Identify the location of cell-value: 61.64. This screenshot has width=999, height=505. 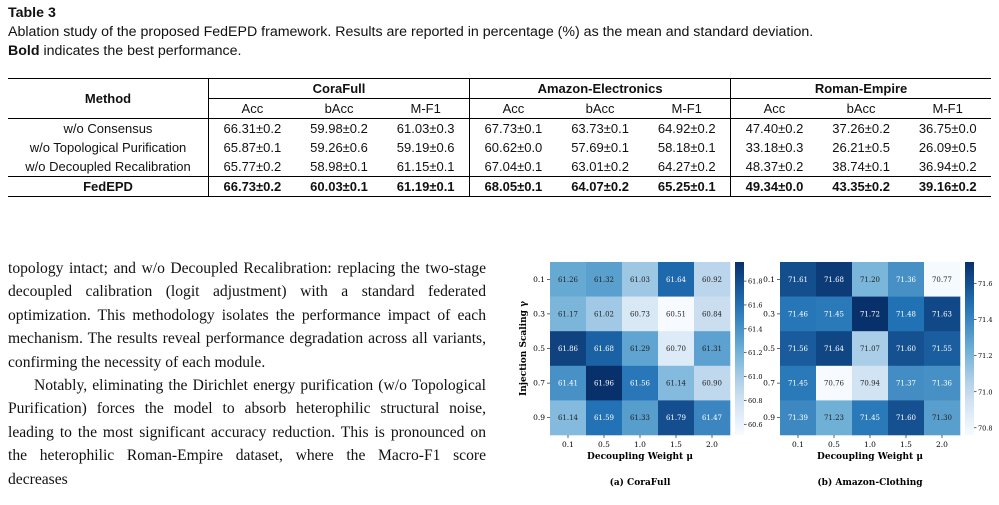
(676, 280).